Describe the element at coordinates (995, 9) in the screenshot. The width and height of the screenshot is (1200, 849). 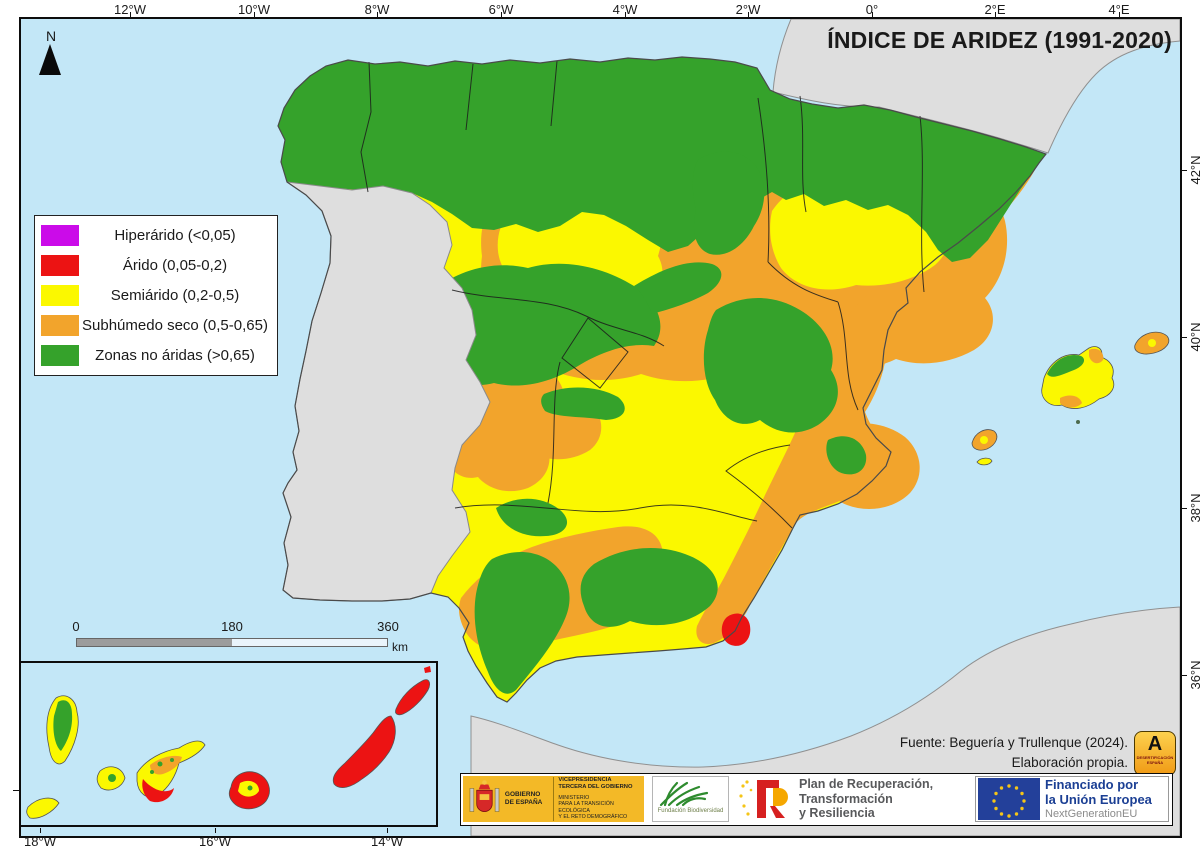
I see `axis-label-top: 2°E` at that location.